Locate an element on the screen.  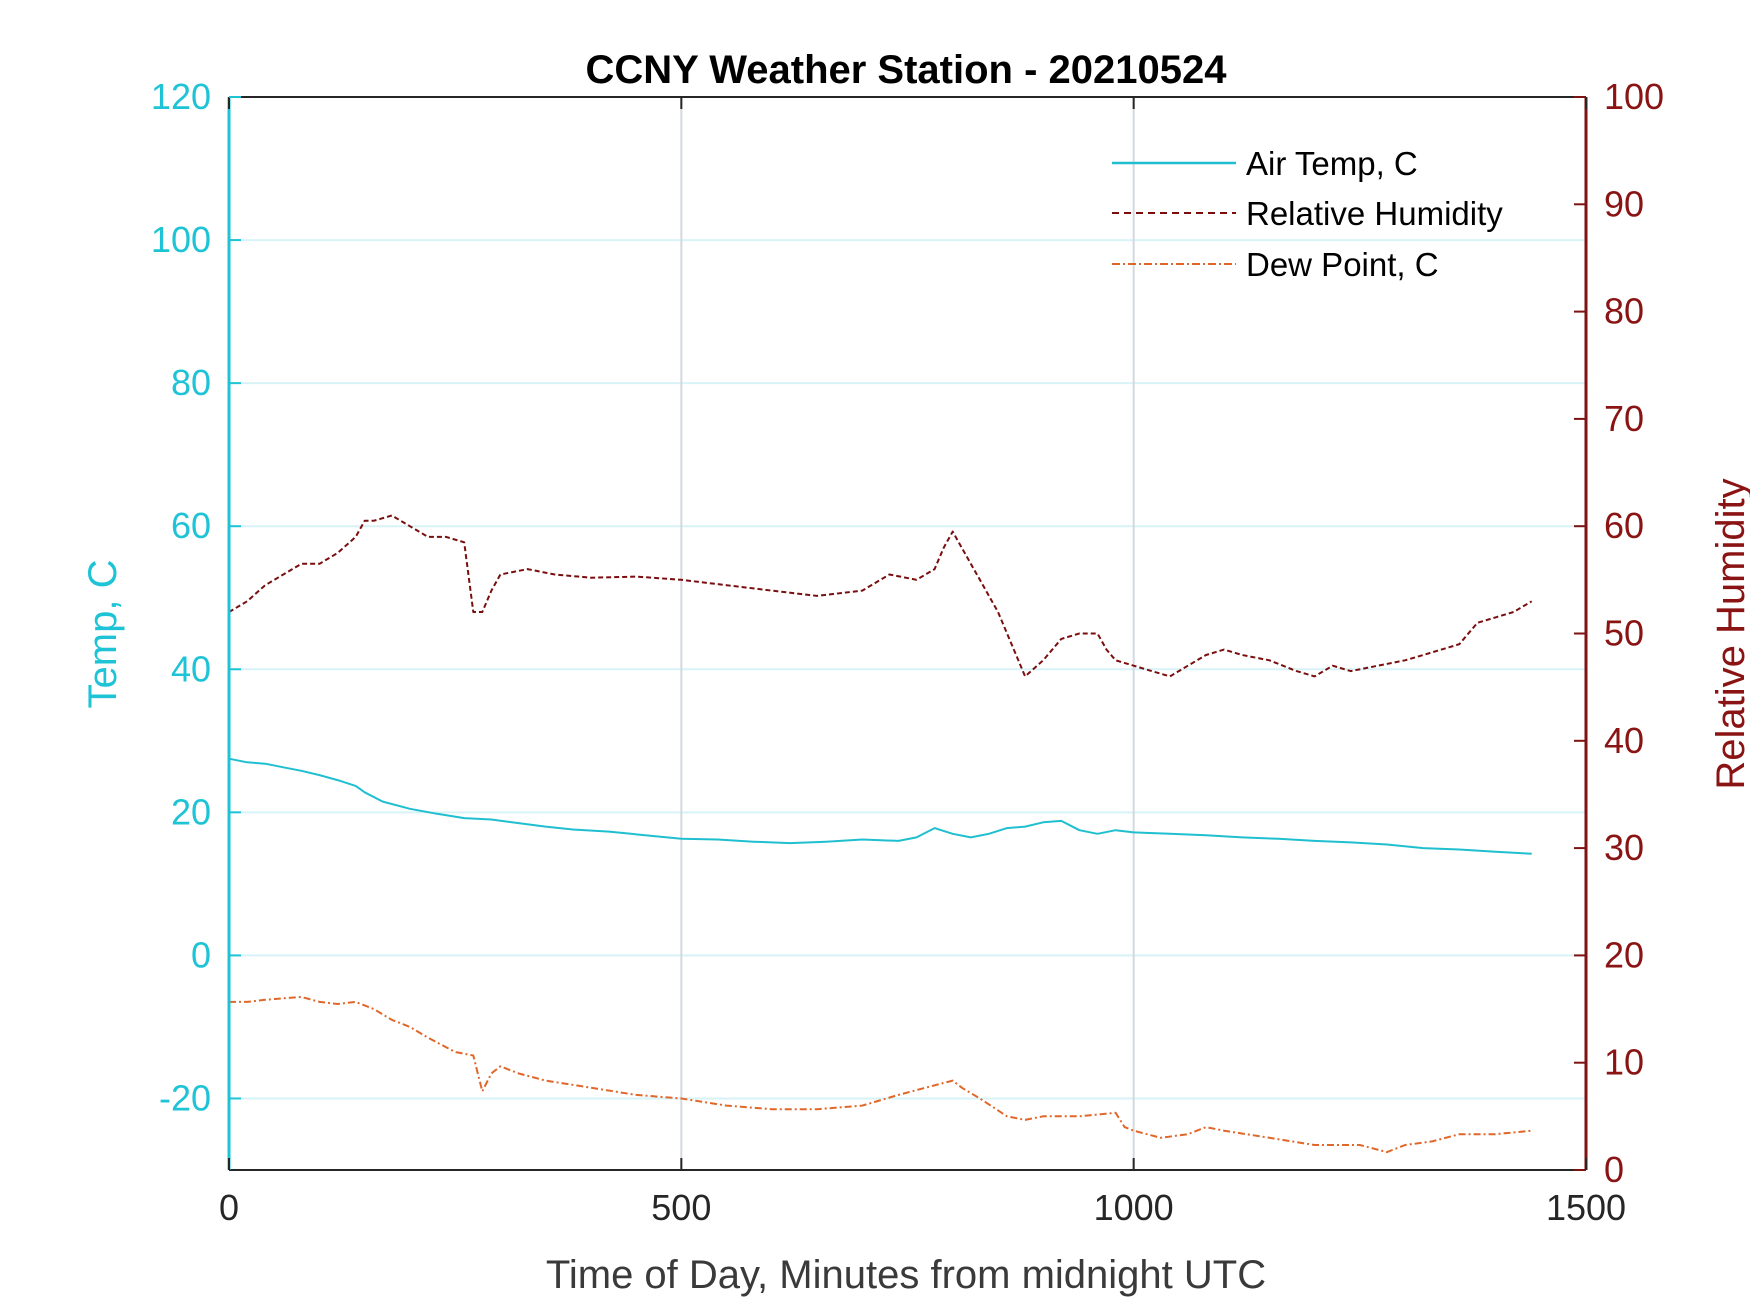
legend-label-dew-point: Dew Point, C is located at coordinates (1342, 264).